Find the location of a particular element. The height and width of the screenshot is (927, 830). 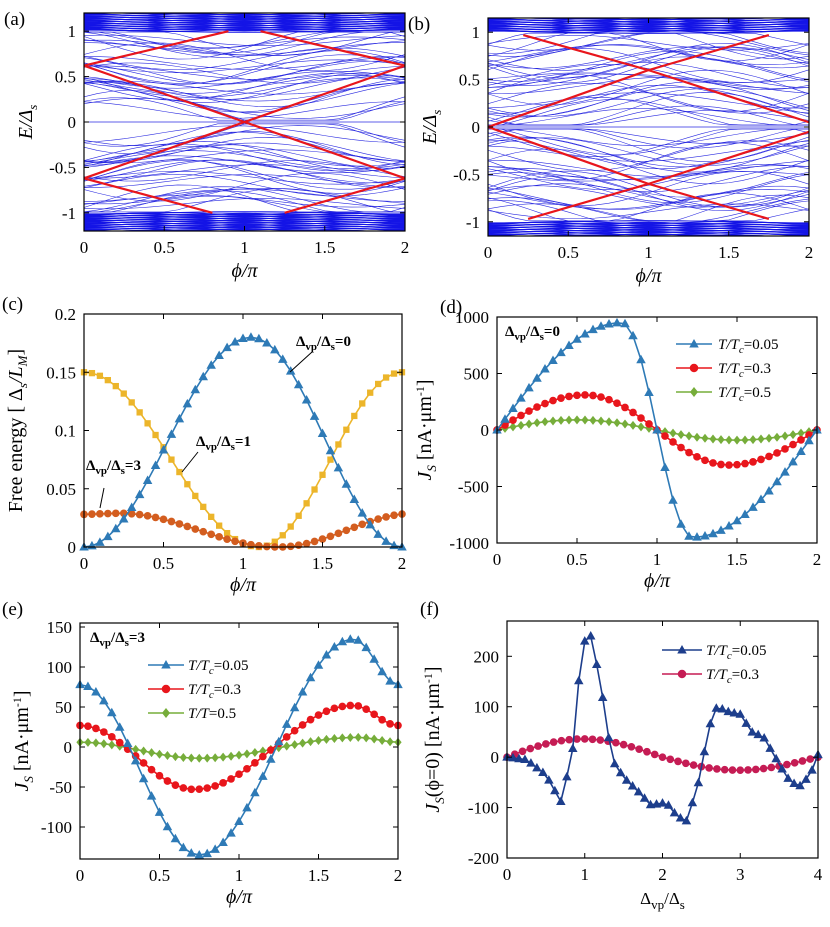

d-xtick-label: 0 is located at coordinates (497, 559).